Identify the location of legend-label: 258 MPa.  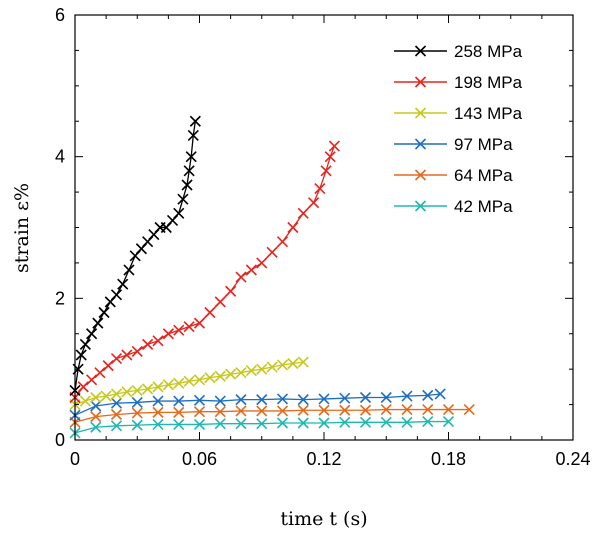
(488, 51).